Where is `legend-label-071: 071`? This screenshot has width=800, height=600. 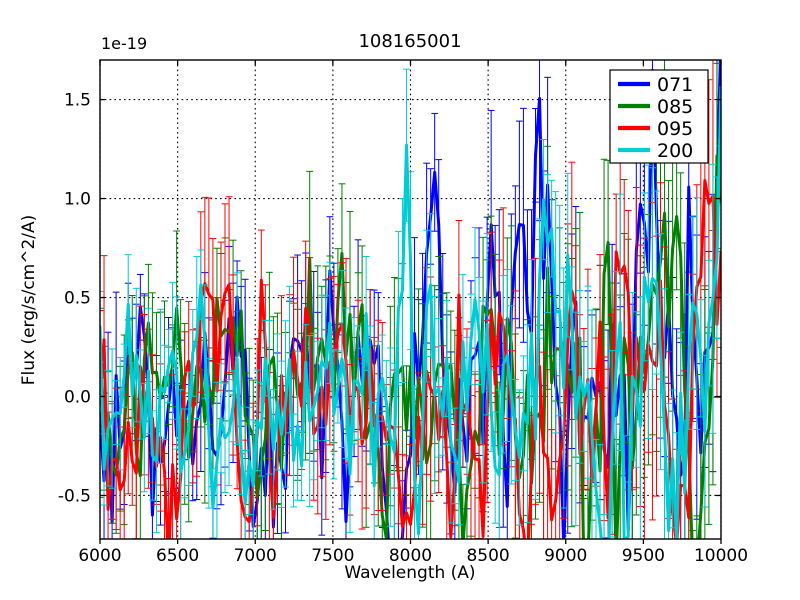 legend-label-071: 071 is located at coordinates (675, 85).